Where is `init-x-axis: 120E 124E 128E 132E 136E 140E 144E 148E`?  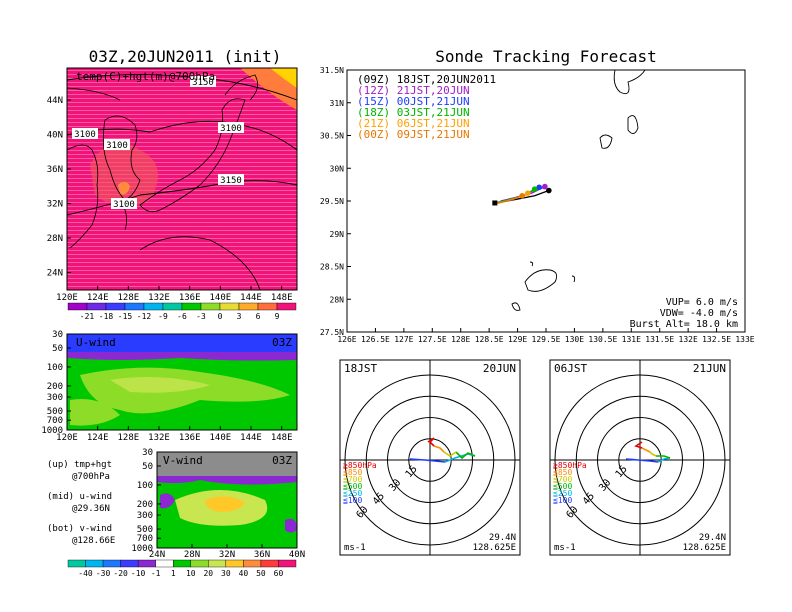 init-x-axis: 120E 124E 128E 132E 136E 140E 144E 148E is located at coordinates (174, 294).